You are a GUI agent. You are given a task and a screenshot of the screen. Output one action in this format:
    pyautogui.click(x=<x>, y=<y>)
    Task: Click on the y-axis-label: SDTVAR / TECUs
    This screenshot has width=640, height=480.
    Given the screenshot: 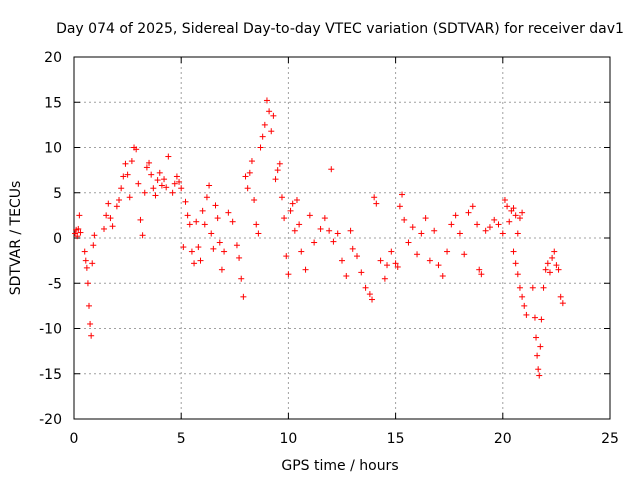 What is the action you would take?
    pyautogui.click(x=16, y=238)
    